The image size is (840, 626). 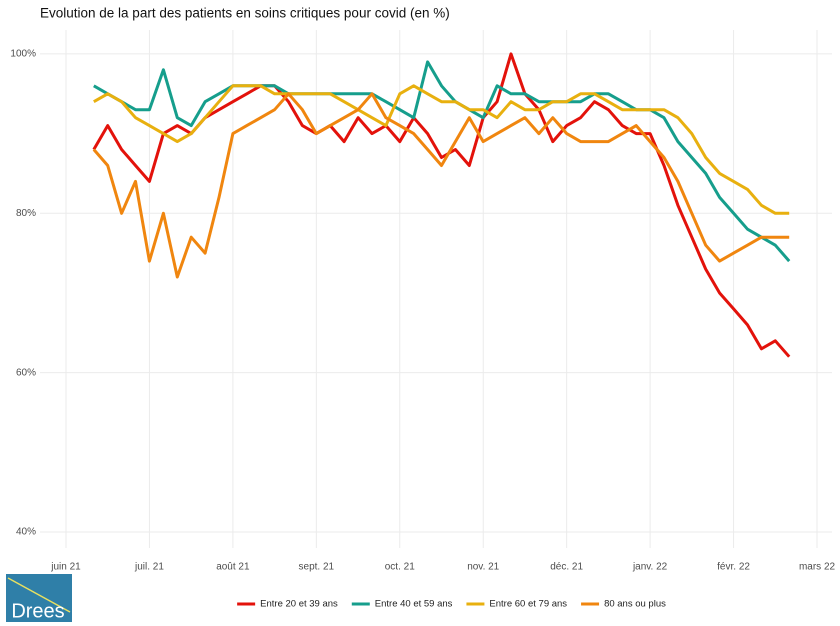 What do you see at coordinates (650, 567) in the screenshot?
I see `x-tick-label: janv. 22` at bounding box center [650, 567].